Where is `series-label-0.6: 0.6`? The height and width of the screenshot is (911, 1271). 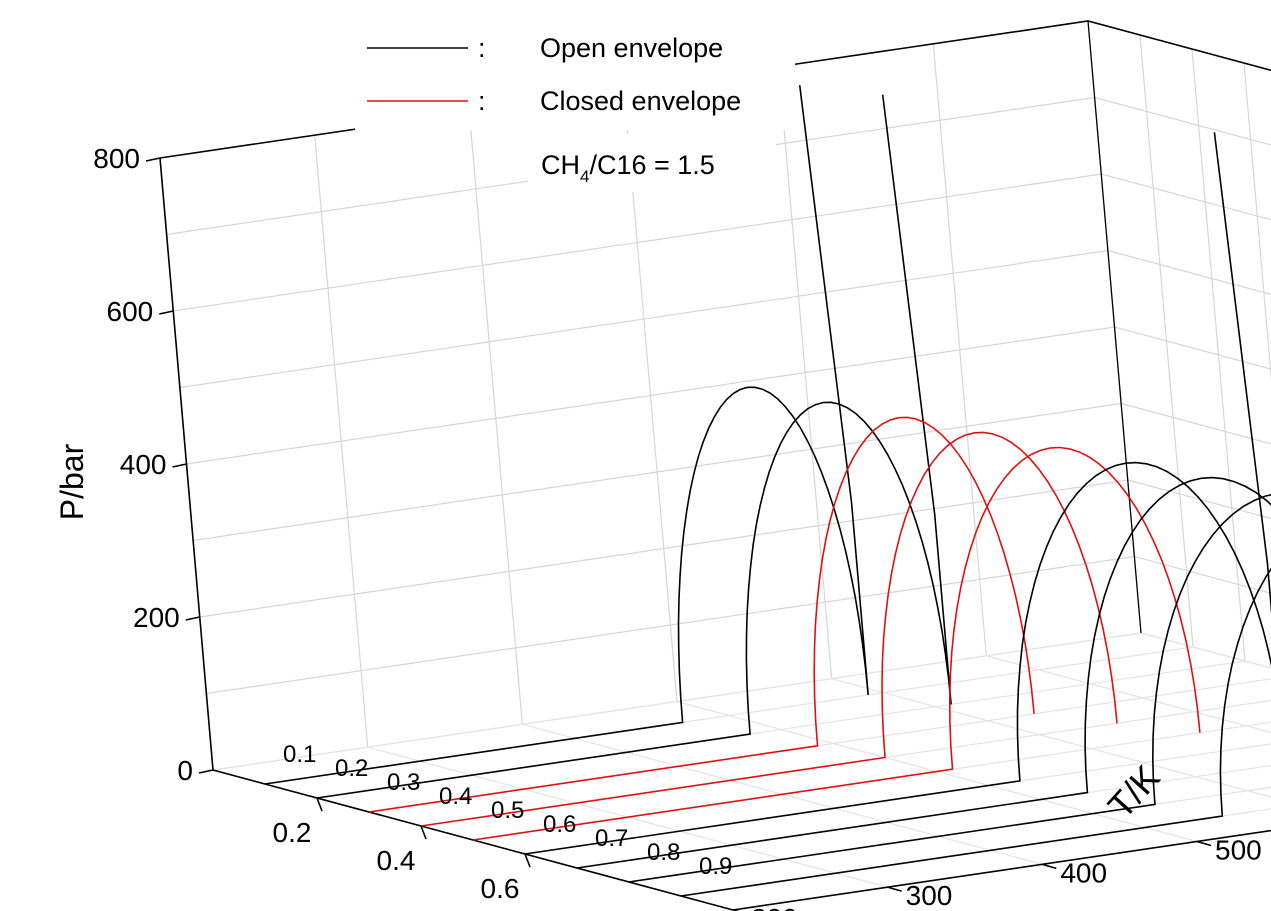
series-label-0.6: 0.6 is located at coordinates (559, 824).